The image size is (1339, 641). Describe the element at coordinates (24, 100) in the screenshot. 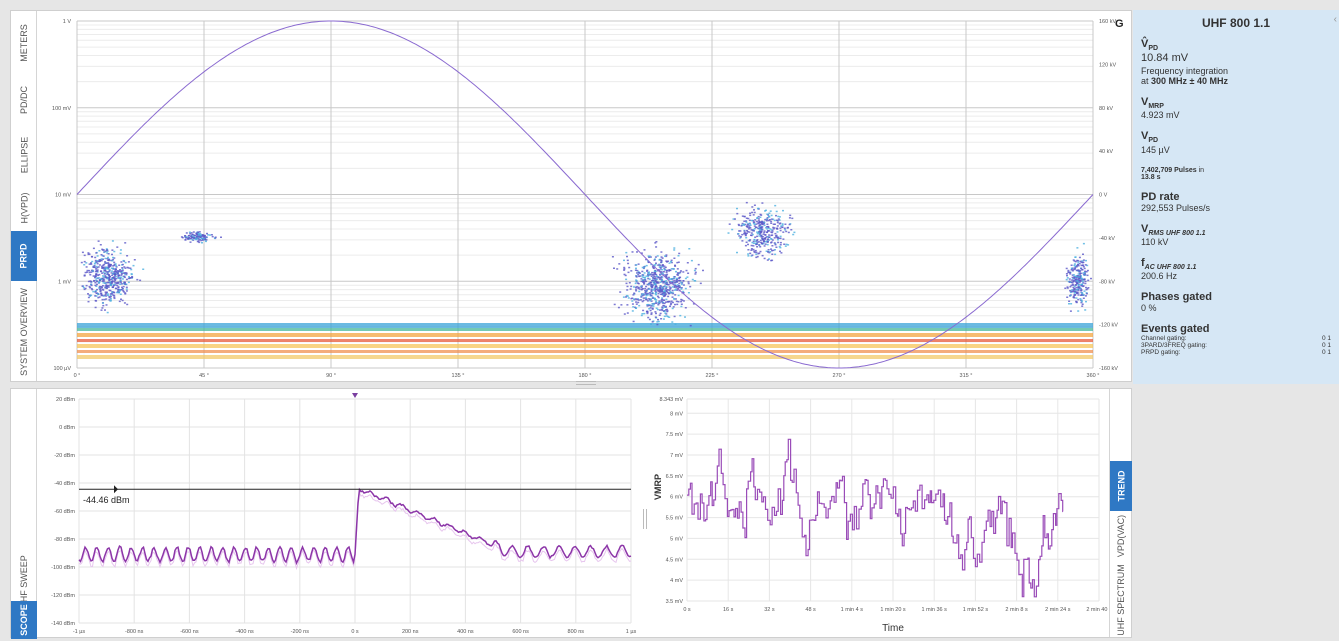

I see `tab-pd-dc: PD/DC` at that location.